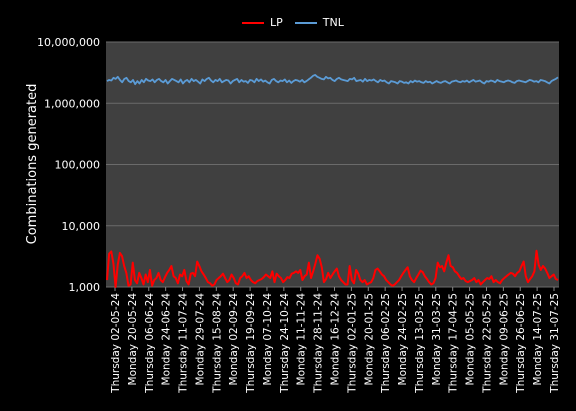 This screenshot has width=576, height=411. I want to click on x-tick-label: Monday 29-07-24, so click(200, 339).